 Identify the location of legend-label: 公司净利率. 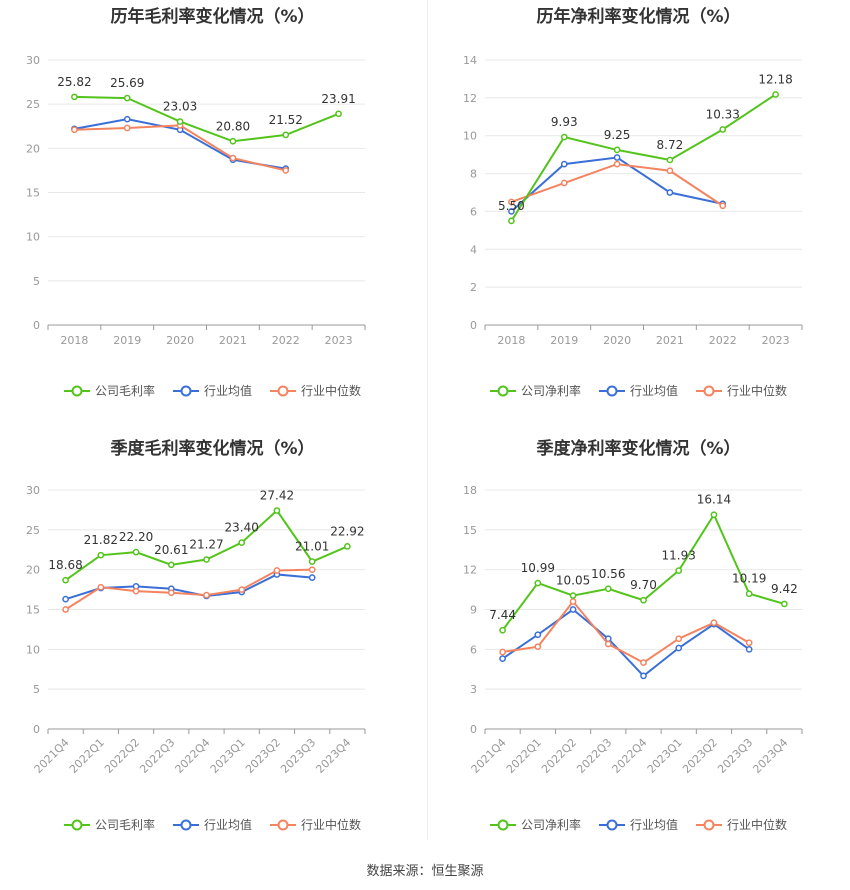
(550, 825).